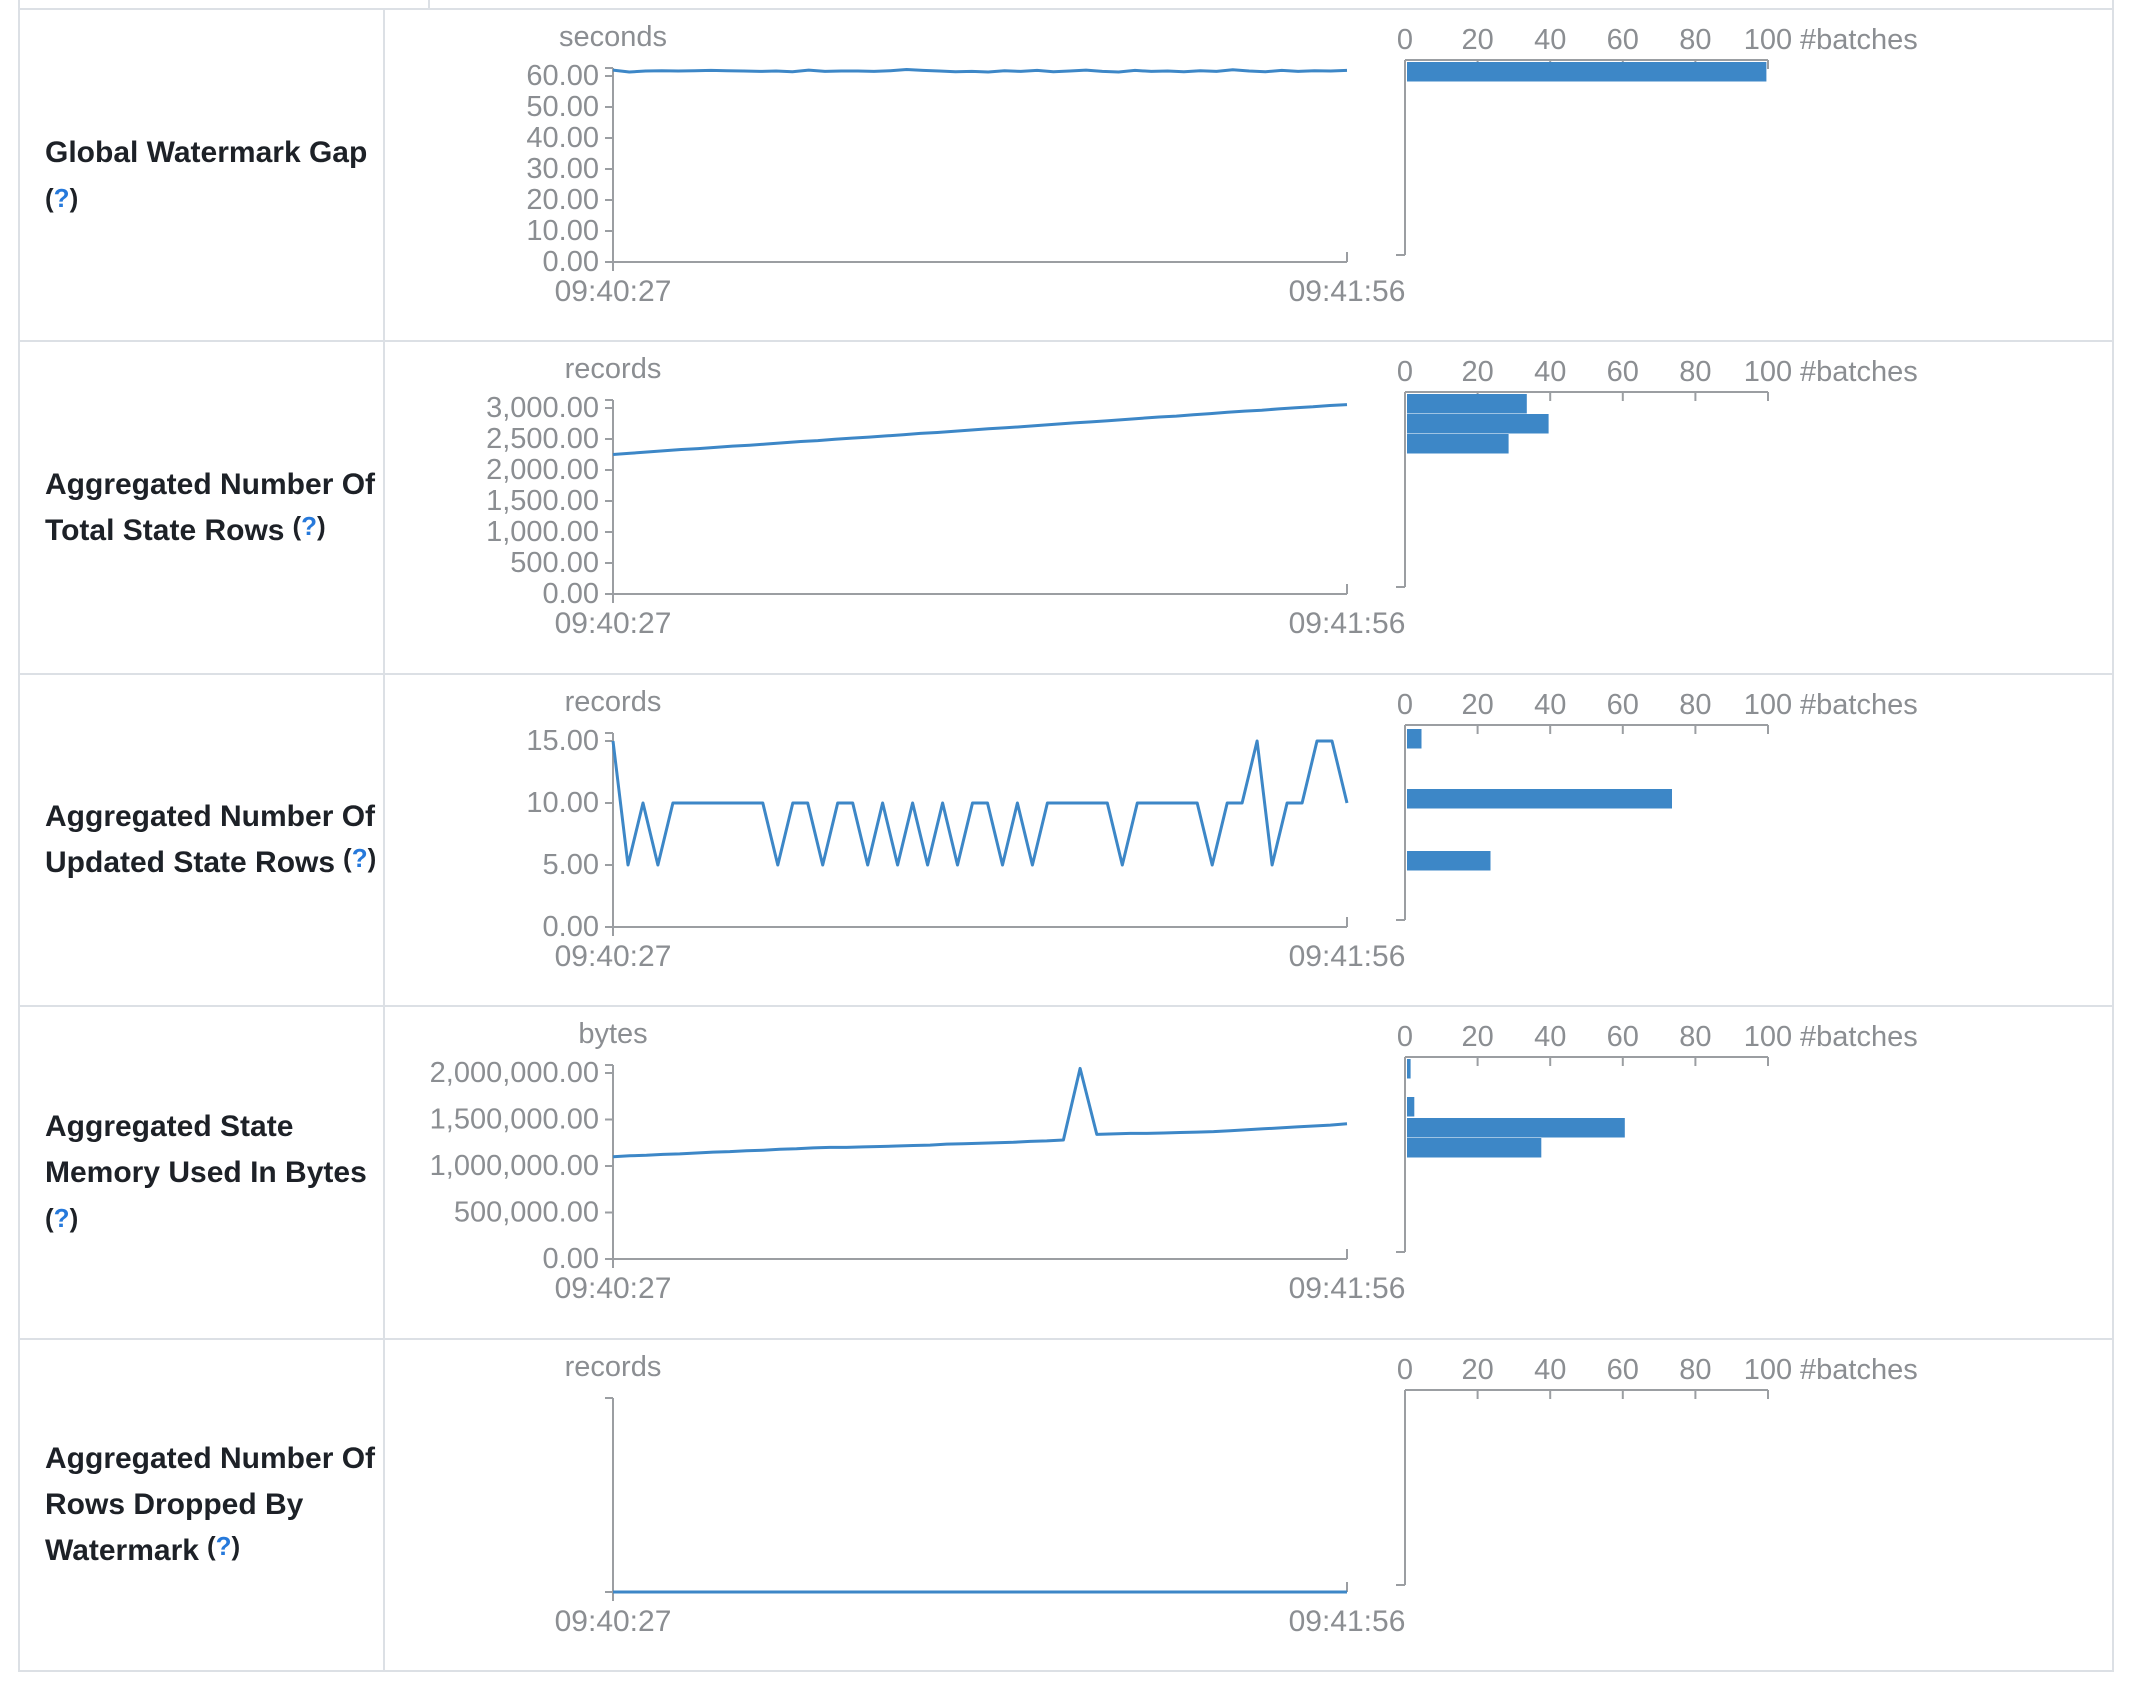 The width and height of the screenshot is (2132, 1686). I want to click on y-axis-tick-label: 2,000,000.00, so click(514, 1073).